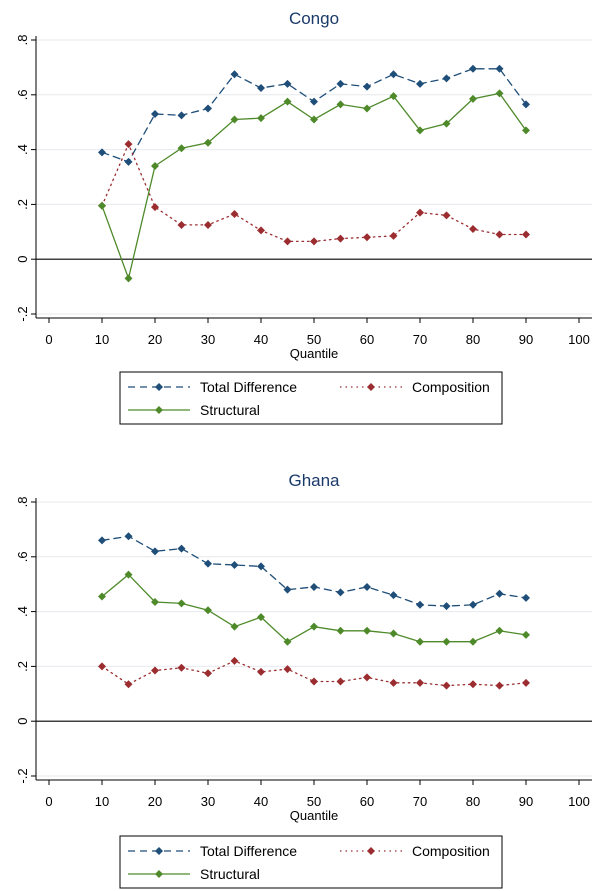 The height and width of the screenshot is (891, 600). I want to click on x-tick-label: 0, so click(48, 801).